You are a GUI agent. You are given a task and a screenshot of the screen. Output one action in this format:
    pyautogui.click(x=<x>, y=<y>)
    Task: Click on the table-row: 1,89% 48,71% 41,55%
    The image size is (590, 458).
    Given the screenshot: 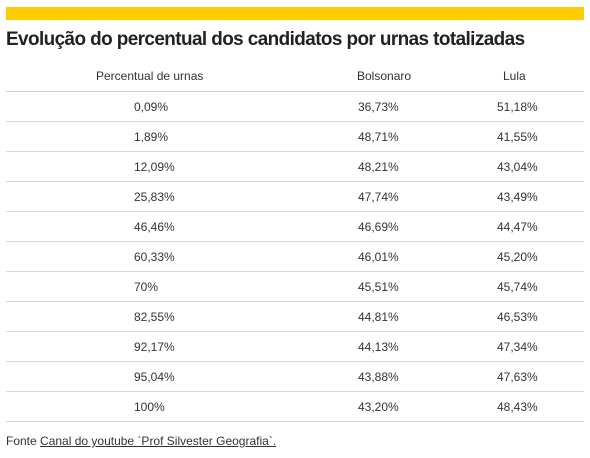 What is the action you would take?
    pyautogui.click(x=295, y=136)
    